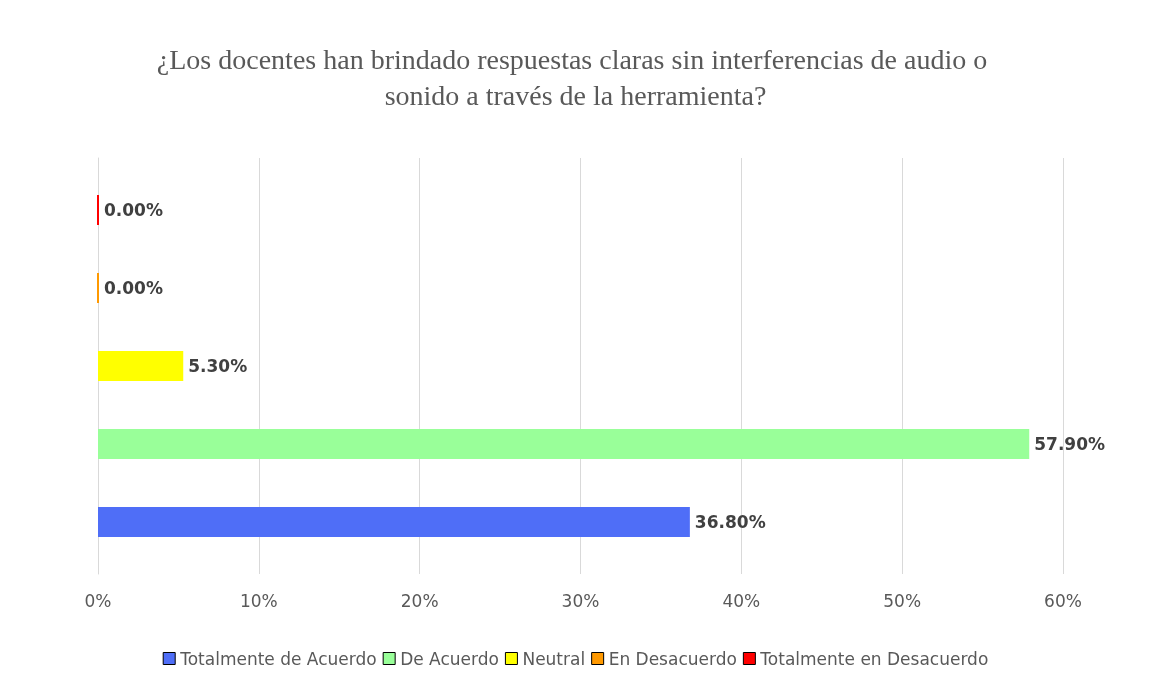 This screenshot has height=692, width=1151. What do you see at coordinates (741, 600) in the screenshot?
I see `x-tick-label: 40%` at bounding box center [741, 600].